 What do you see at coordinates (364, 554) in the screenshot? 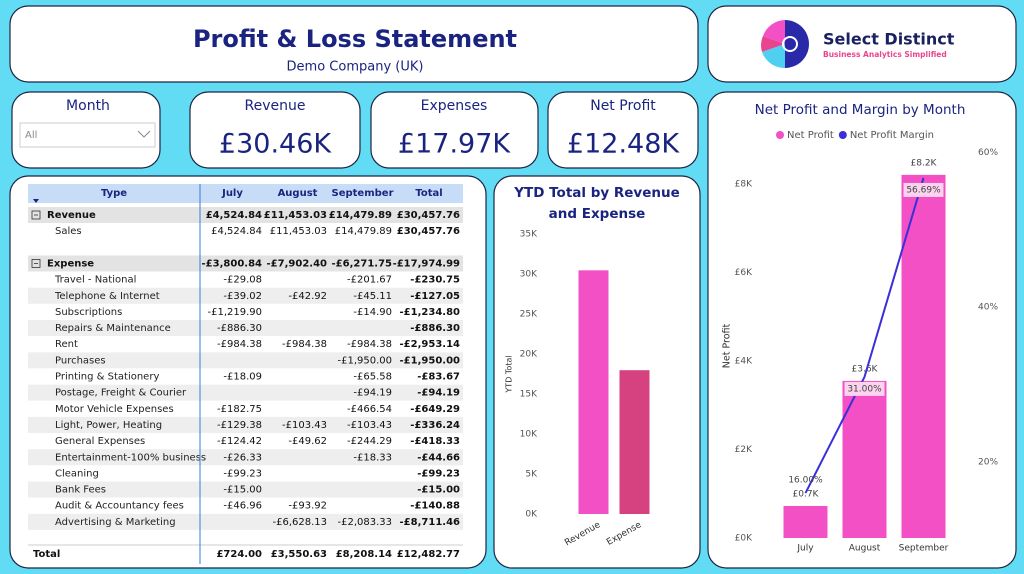
I see `table-cell: £8,208.14` at bounding box center [364, 554].